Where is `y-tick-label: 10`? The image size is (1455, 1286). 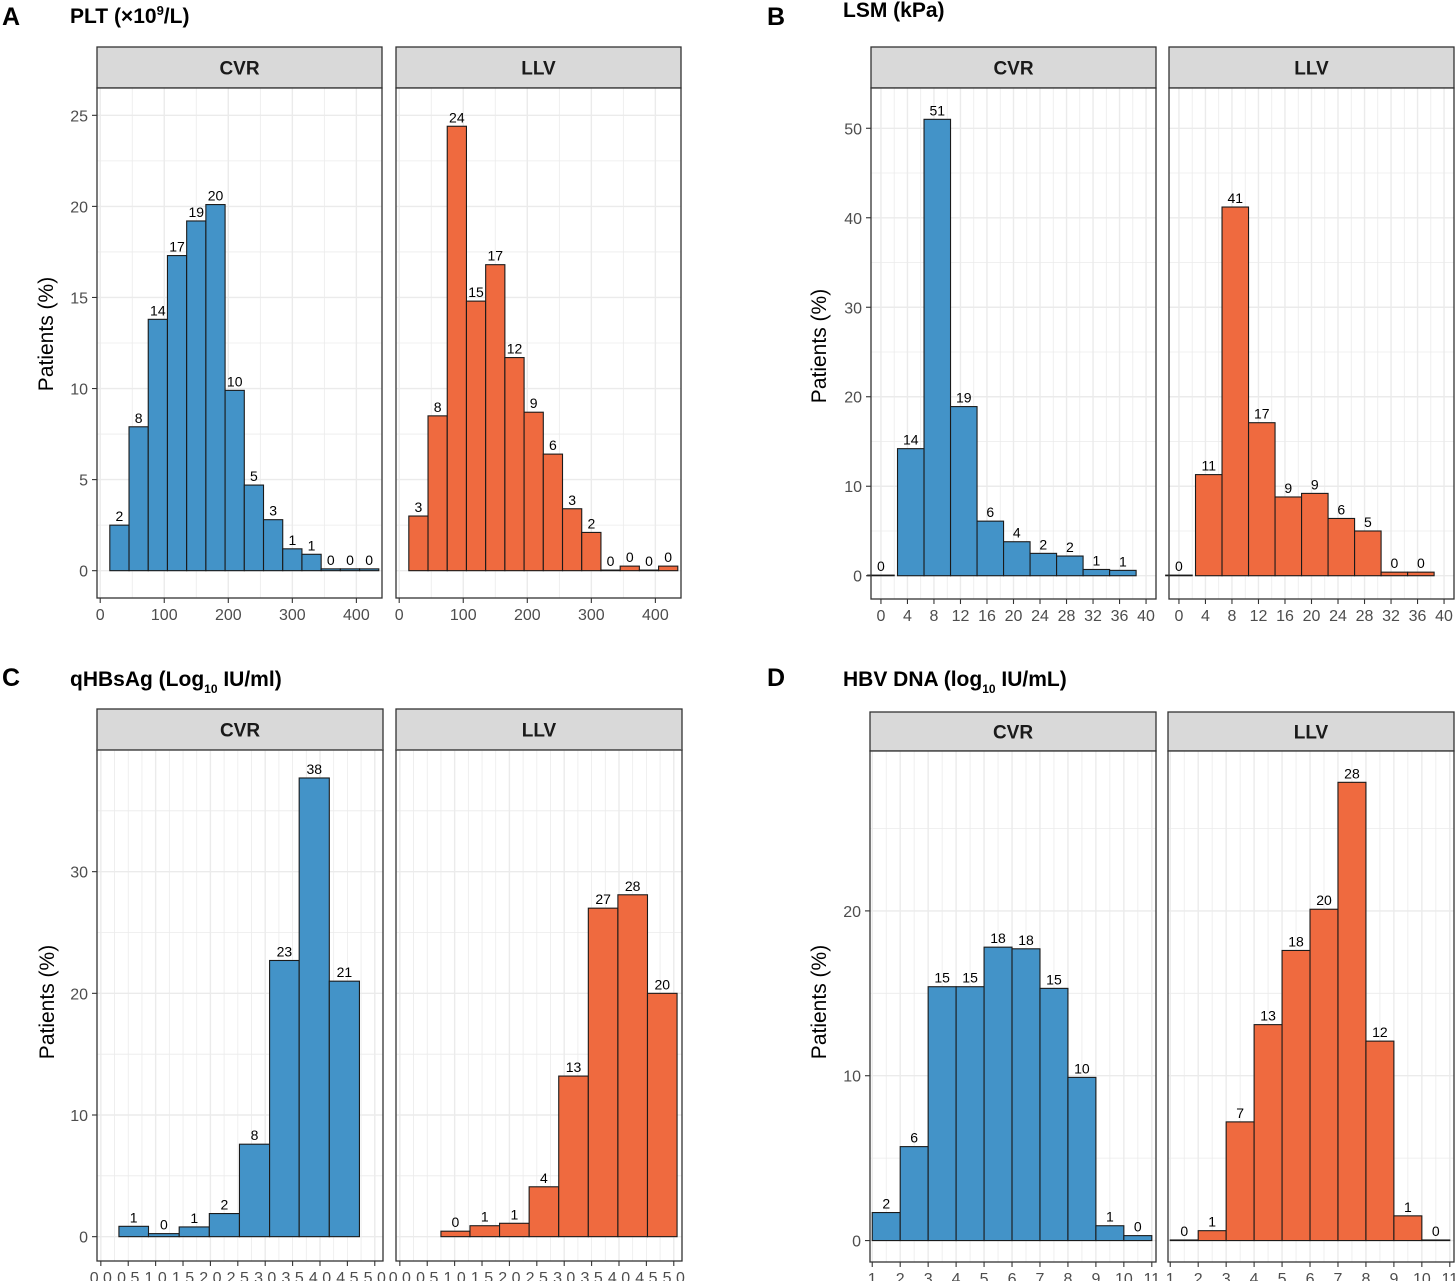 y-tick-label: 10 is located at coordinates (852, 1077).